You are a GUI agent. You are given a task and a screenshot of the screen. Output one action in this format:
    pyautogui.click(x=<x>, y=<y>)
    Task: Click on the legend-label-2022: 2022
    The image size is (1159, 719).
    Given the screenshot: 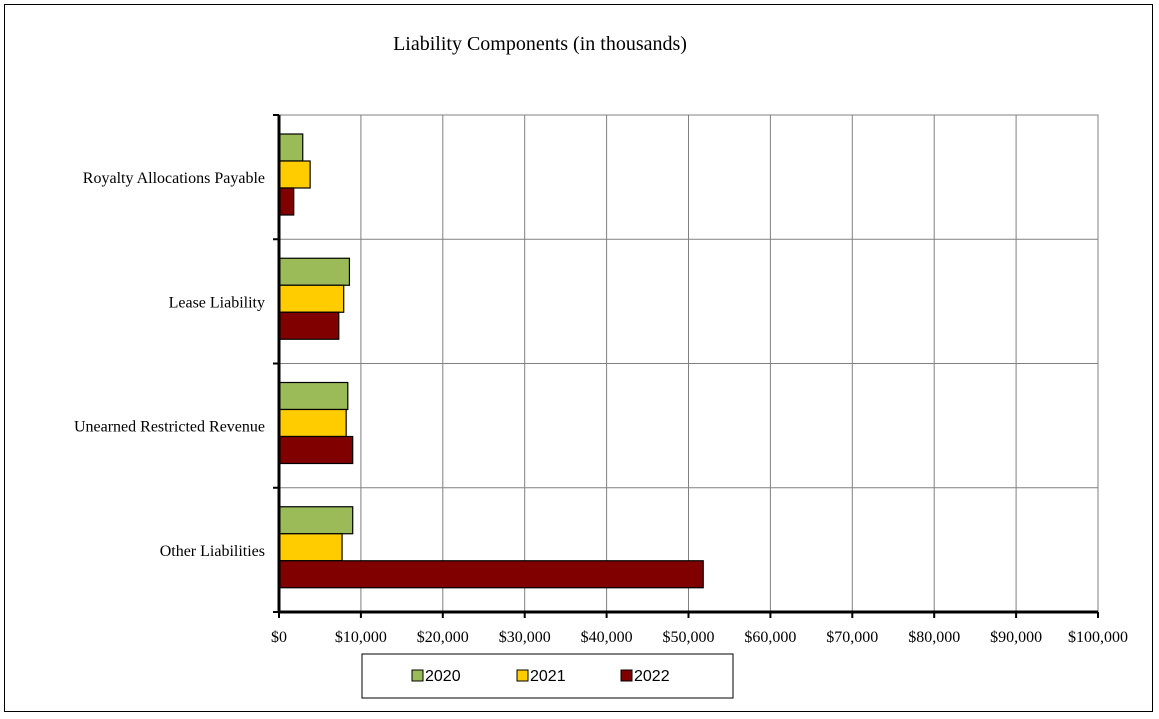 What is the action you would take?
    pyautogui.click(x=652, y=676)
    